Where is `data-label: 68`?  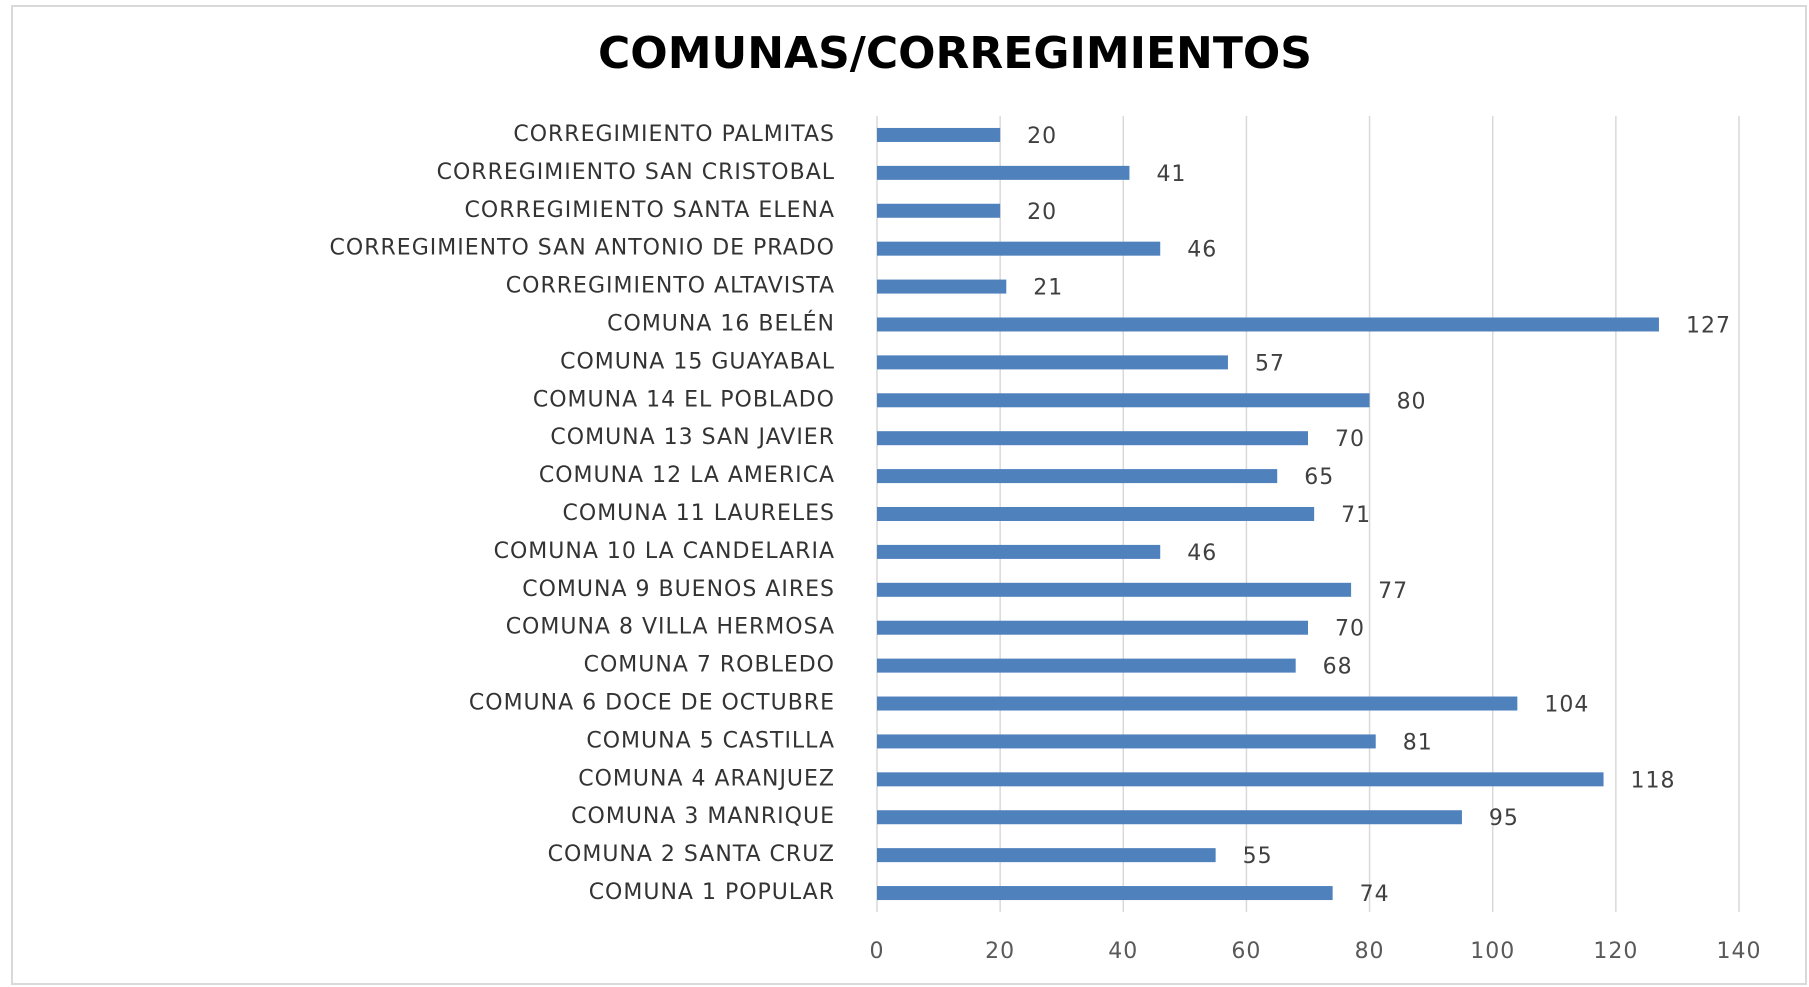 data-label: 68 is located at coordinates (1338, 667).